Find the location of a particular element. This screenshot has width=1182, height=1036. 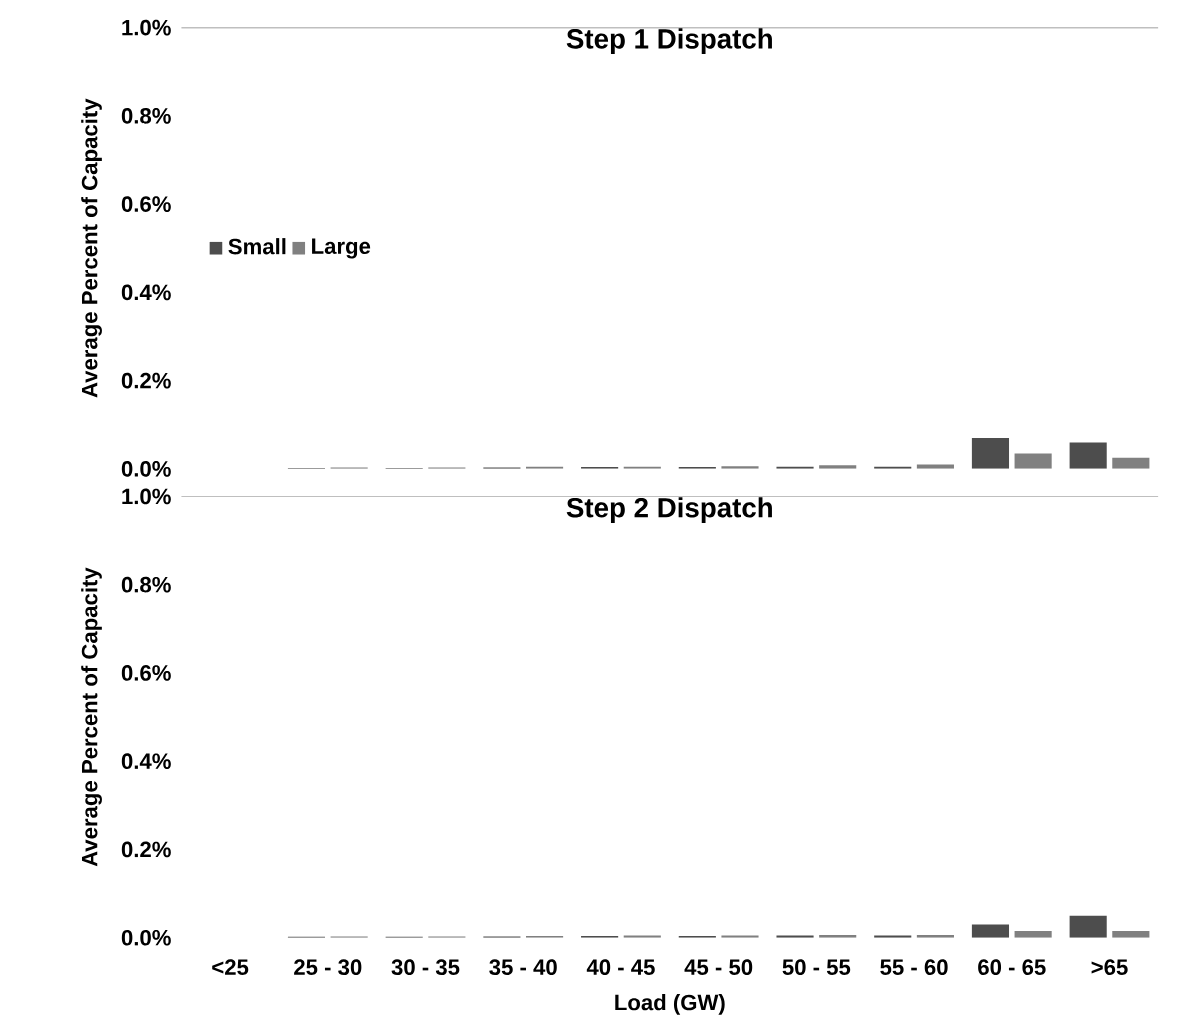

x-tick-label: 60 - 65 is located at coordinates (1012, 967).